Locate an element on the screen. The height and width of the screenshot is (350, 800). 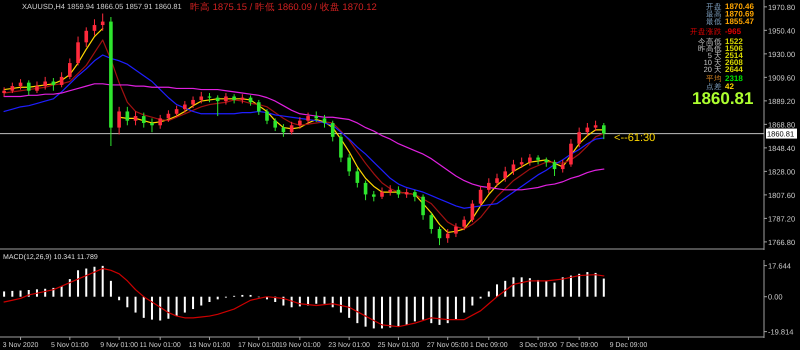
annotation: 1860.81 is located at coordinates (723, 98).